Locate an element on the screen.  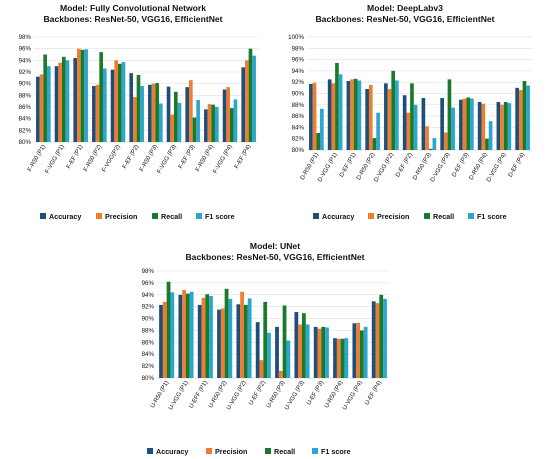
legend-swatch-f1 is located at coordinates (471, 216).